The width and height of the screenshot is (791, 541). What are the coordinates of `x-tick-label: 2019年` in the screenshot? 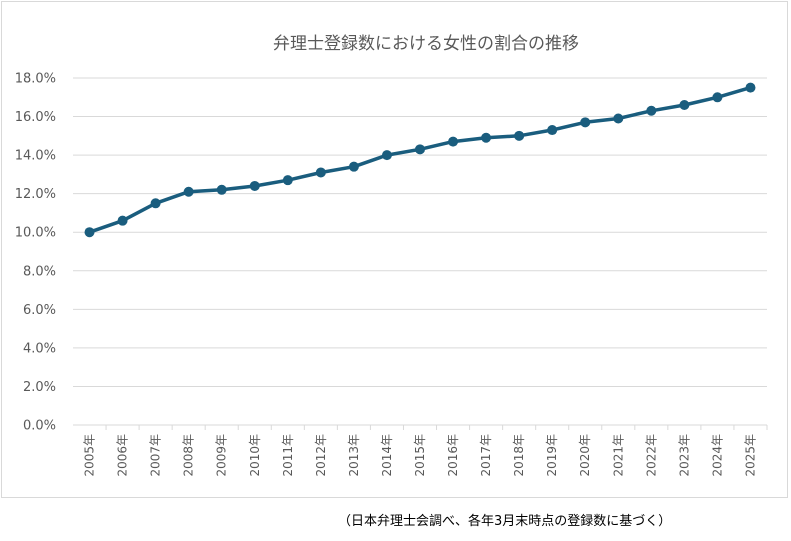 It's located at (552, 455).